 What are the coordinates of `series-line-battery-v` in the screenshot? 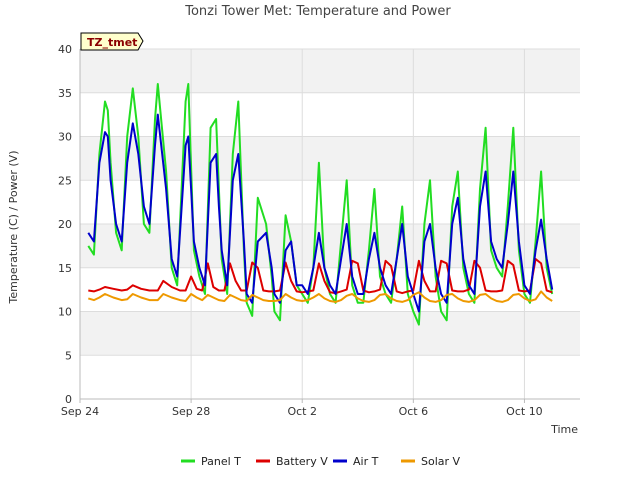 It's located at (320, 276).